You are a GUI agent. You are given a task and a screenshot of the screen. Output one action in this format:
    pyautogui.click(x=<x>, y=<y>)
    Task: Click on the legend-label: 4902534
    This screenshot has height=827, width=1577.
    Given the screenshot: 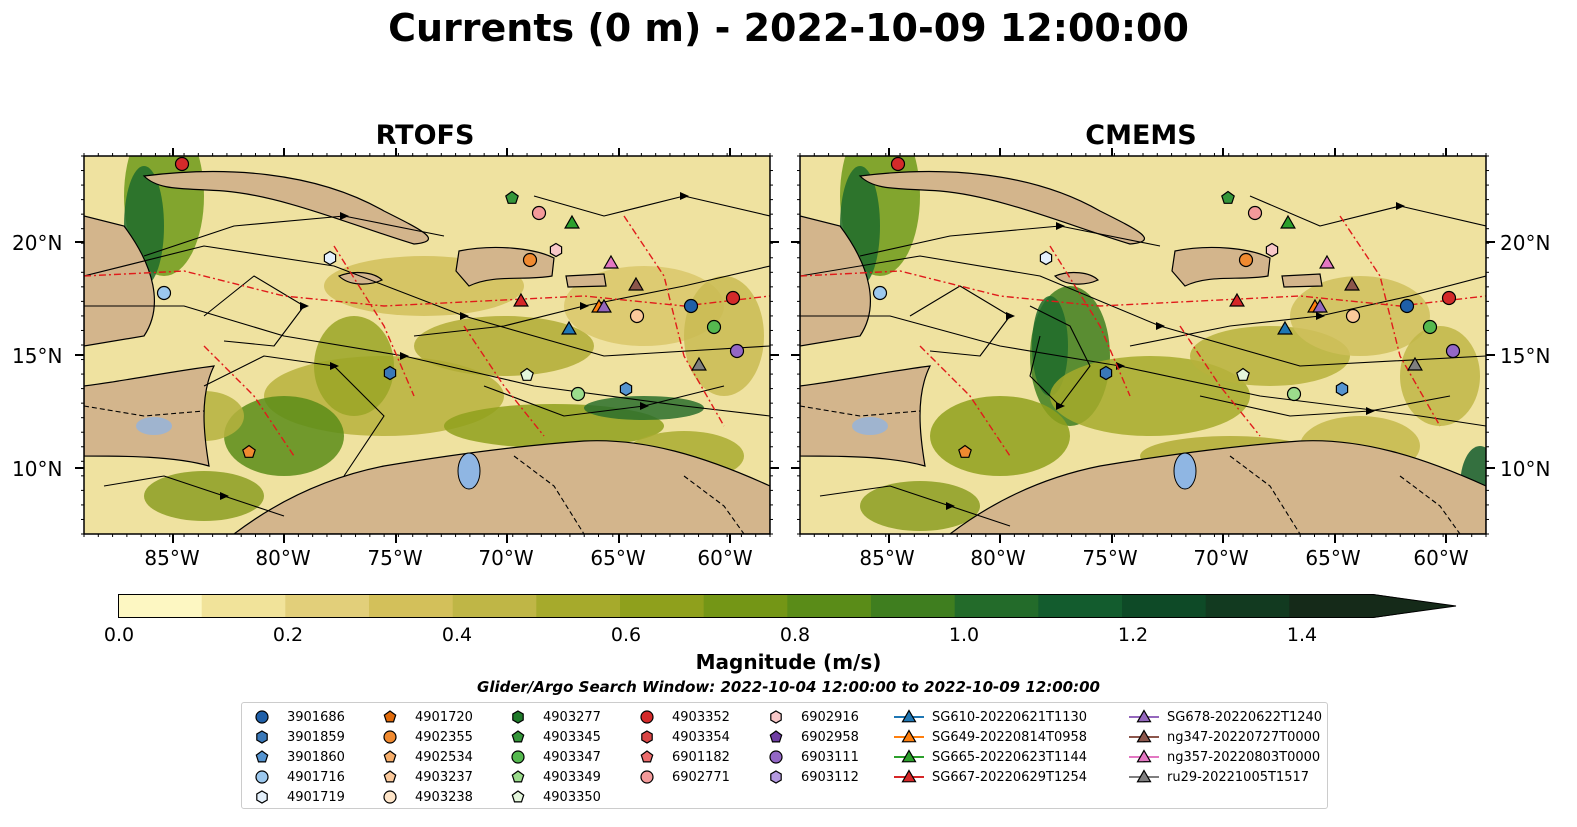 What is the action you would take?
    pyautogui.click(x=444, y=757)
    